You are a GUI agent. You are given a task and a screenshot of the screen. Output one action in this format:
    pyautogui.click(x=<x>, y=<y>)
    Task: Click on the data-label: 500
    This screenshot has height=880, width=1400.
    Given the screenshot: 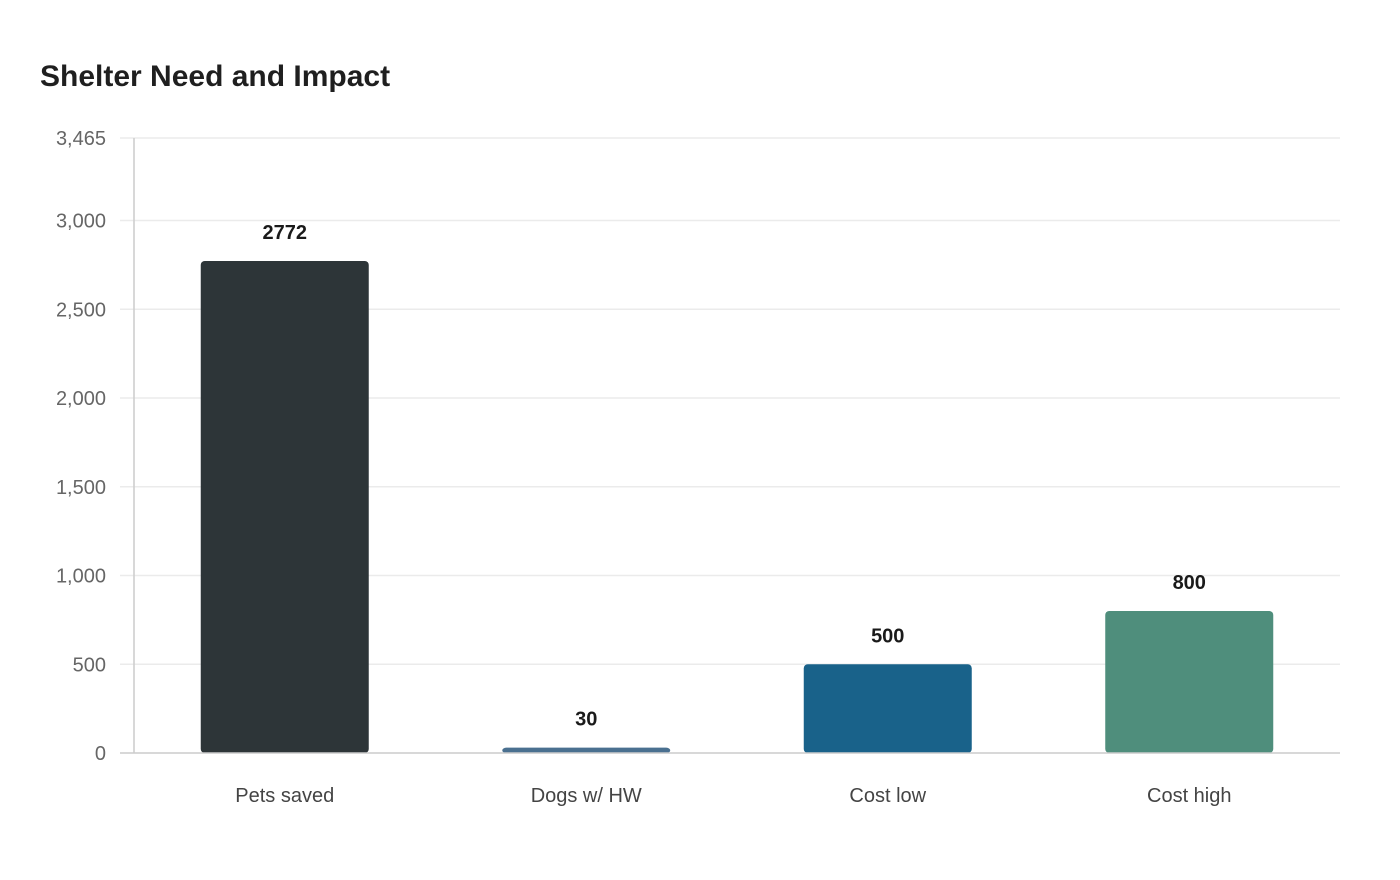 What is the action you would take?
    pyautogui.click(x=887, y=636)
    